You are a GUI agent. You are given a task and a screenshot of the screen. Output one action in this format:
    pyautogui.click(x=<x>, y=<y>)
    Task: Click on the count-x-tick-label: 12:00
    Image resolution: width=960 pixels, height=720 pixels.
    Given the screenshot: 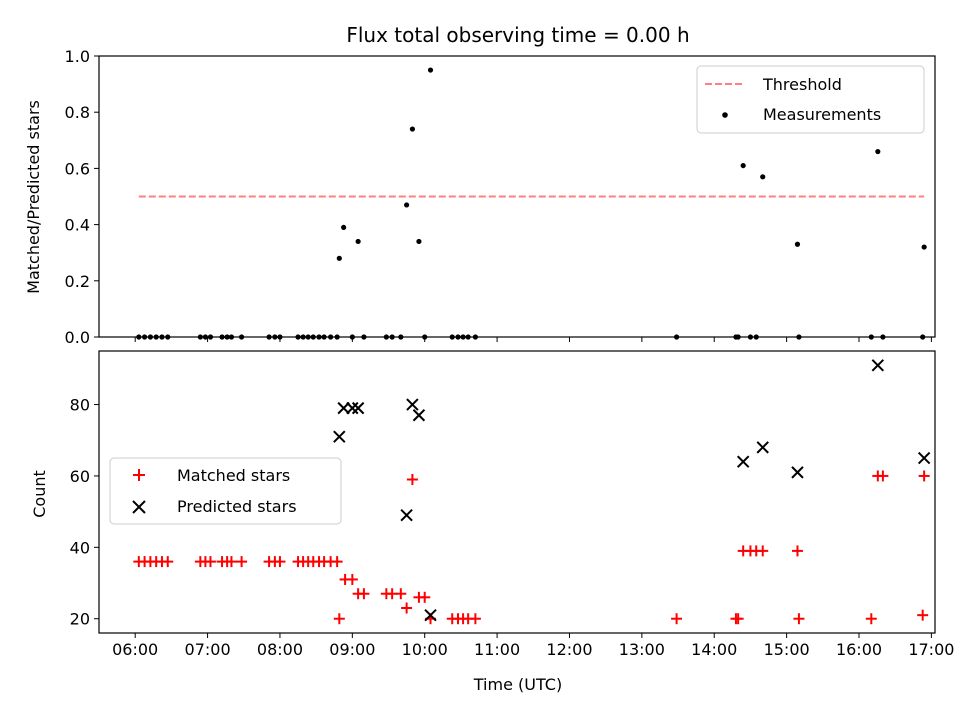 What is the action you would take?
    pyautogui.click(x=569, y=649)
    